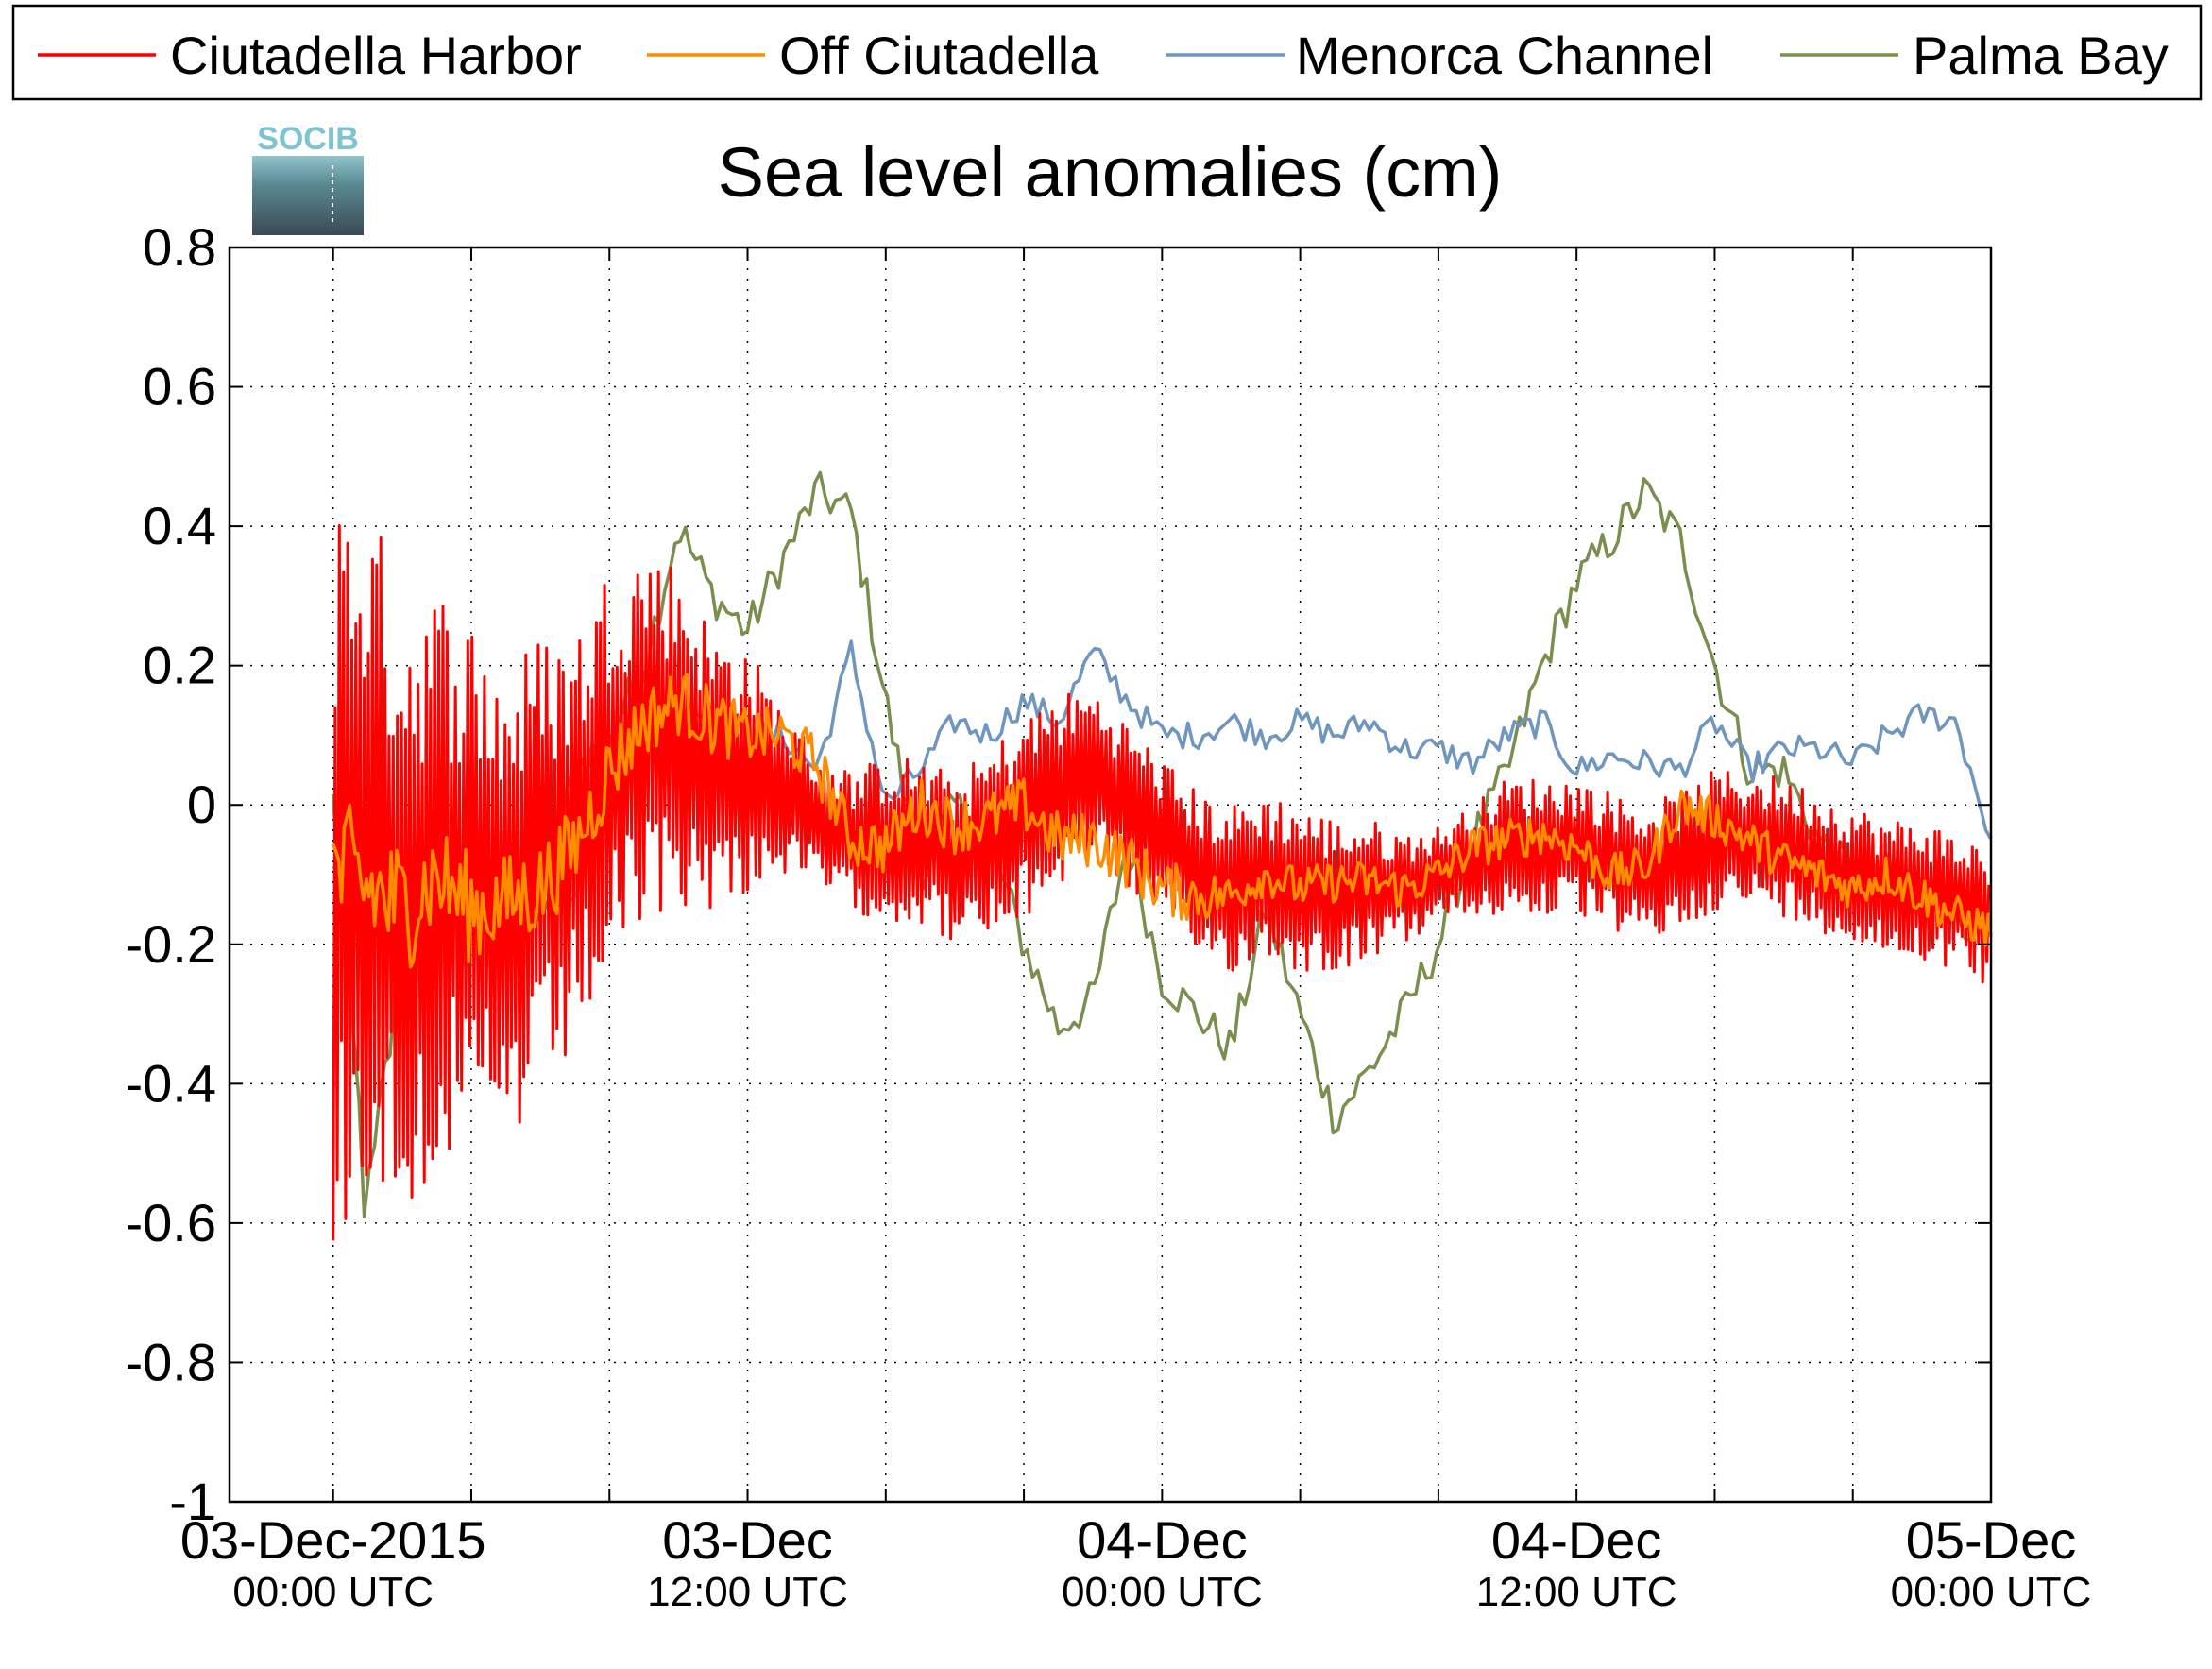 This screenshot has height=1669, width=2212. What do you see at coordinates (171, 1223) in the screenshot?
I see `y-tick-label: -0.6` at bounding box center [171, 1223].